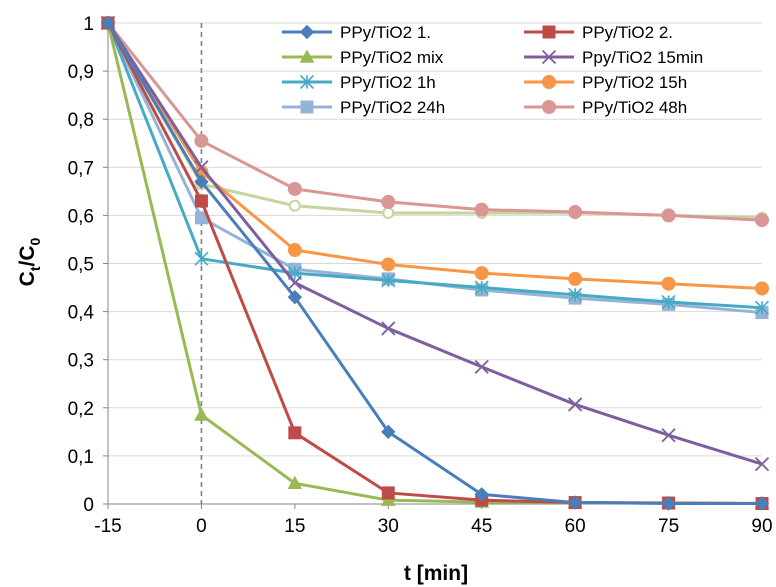 This screenshot has height=587, width=776. I want to click on x-tick-label: 75, so click(668, 526).